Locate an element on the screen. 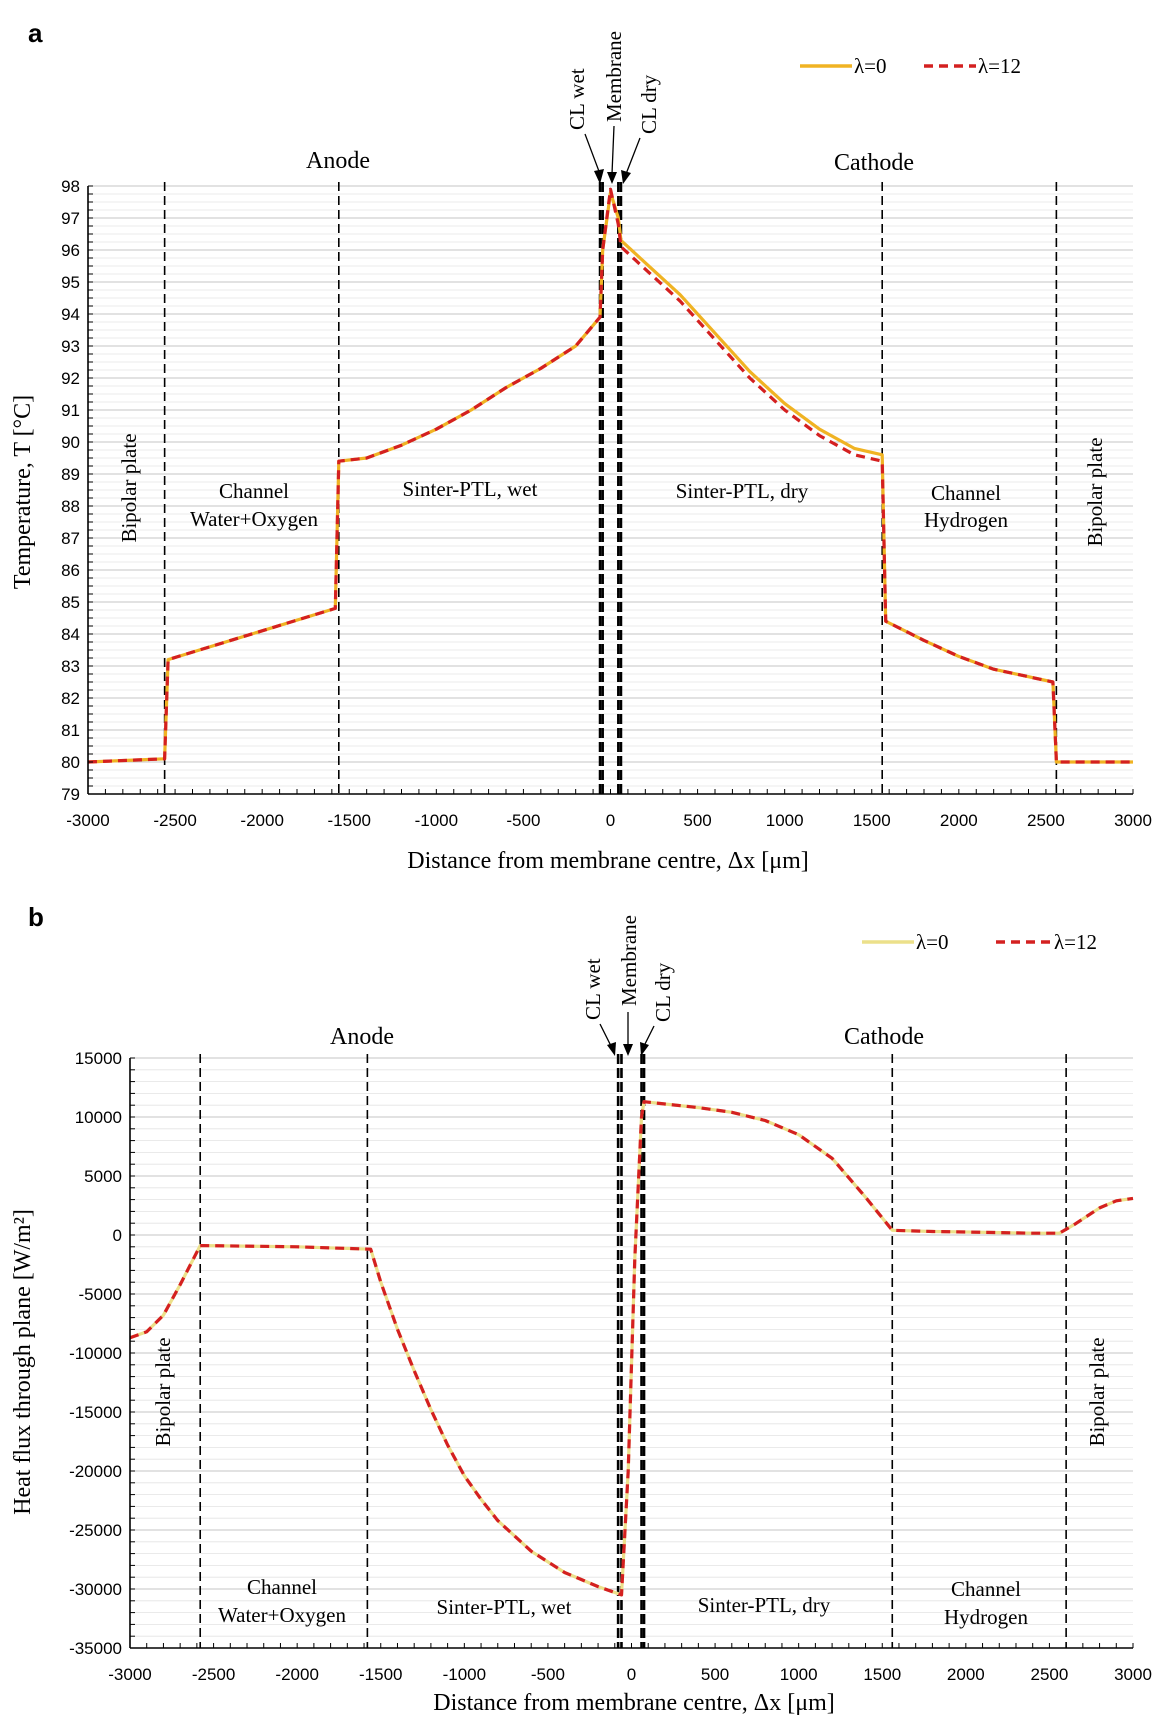  x-tick-label: 1500 is located at coordinates (872, 820).